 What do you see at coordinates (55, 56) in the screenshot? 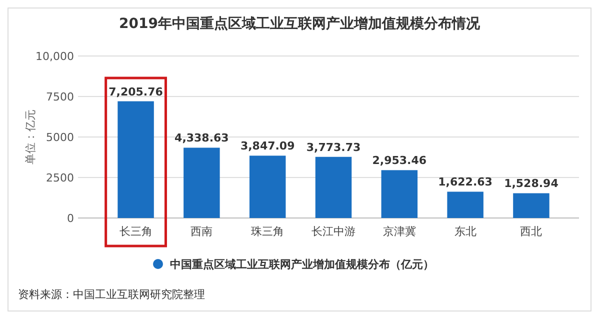
I see `y-tick-label: 10,000` at bounding box center [55, 56].